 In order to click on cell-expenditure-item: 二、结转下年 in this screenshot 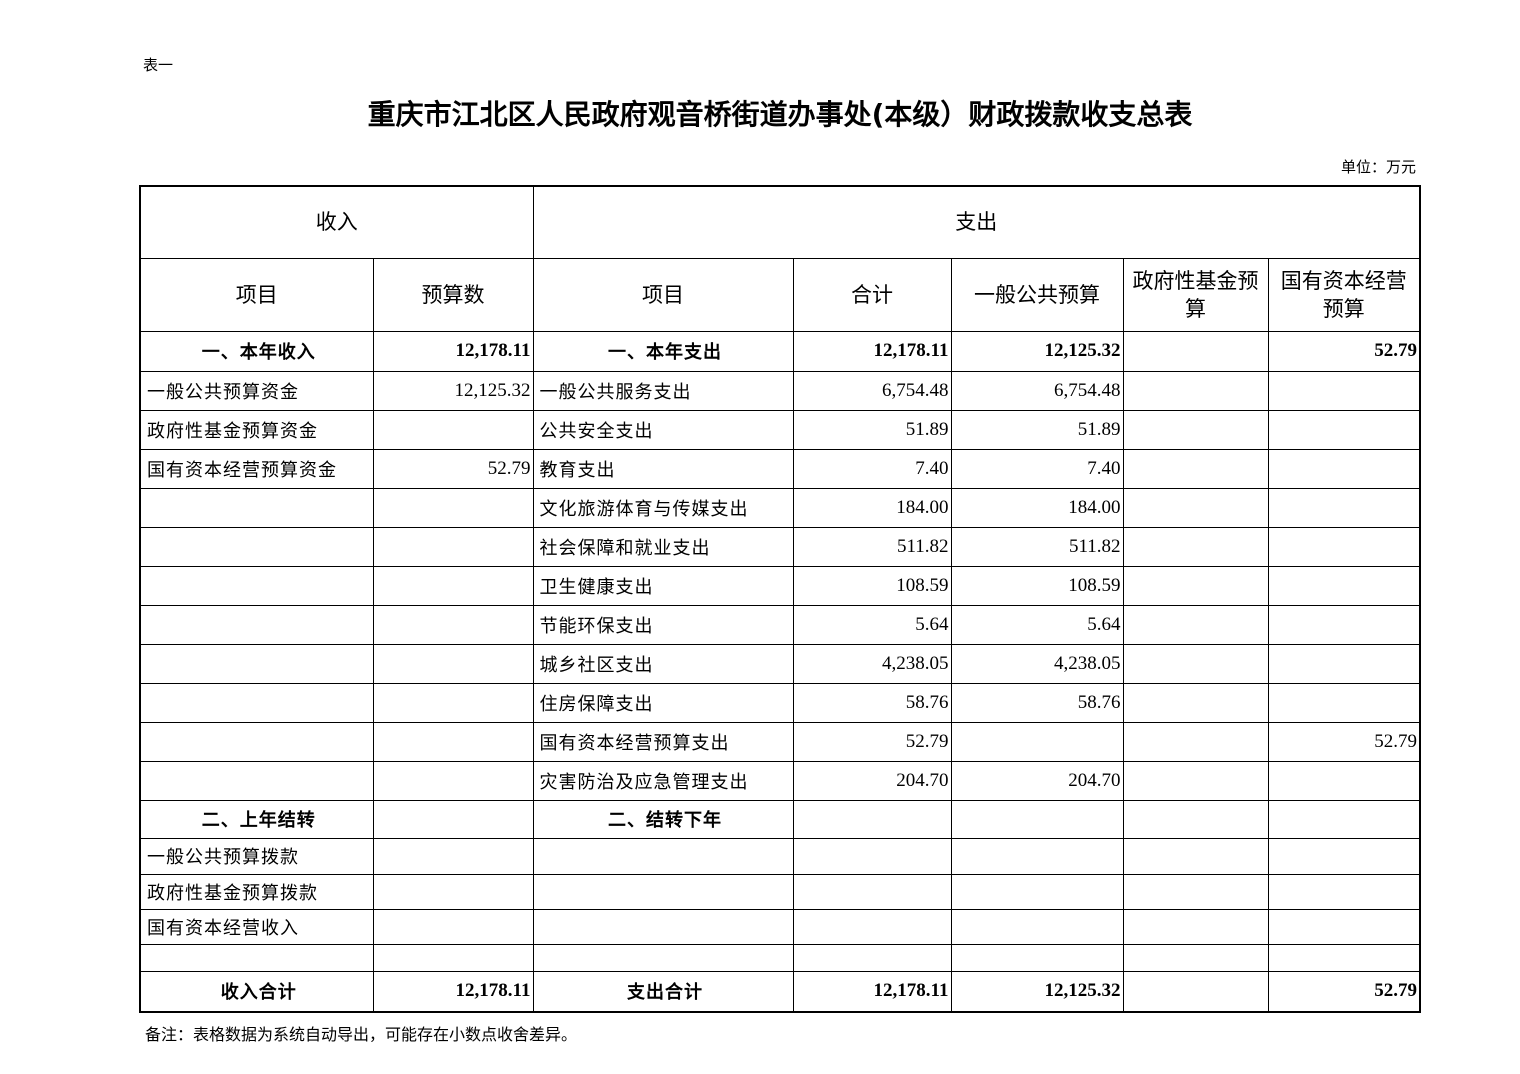, I will do `click(663, 819)`.